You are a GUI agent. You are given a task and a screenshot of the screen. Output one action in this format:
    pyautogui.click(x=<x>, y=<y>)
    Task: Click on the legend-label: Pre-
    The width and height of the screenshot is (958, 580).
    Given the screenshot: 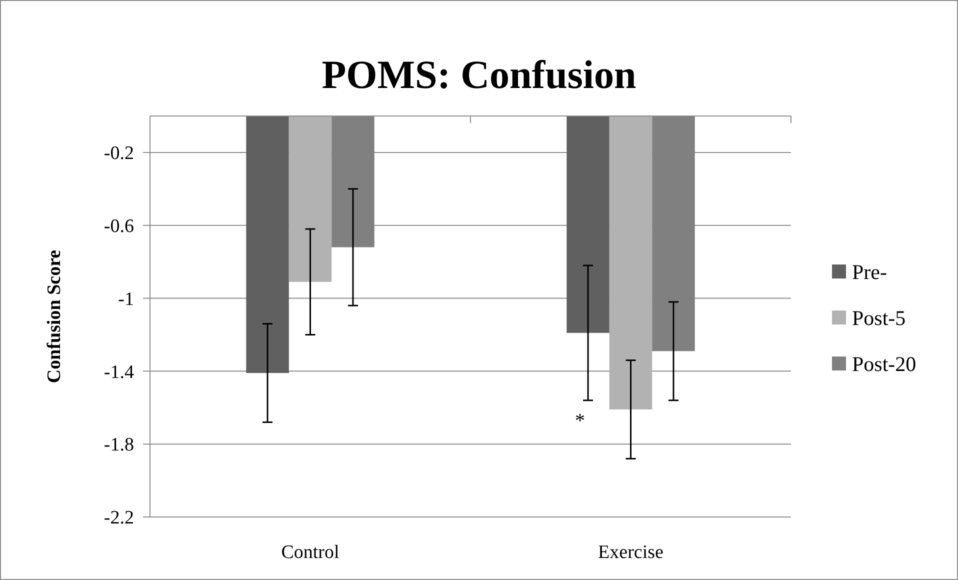 What is the action you would take?
    pyautogui.click(x=869, y=272)
    